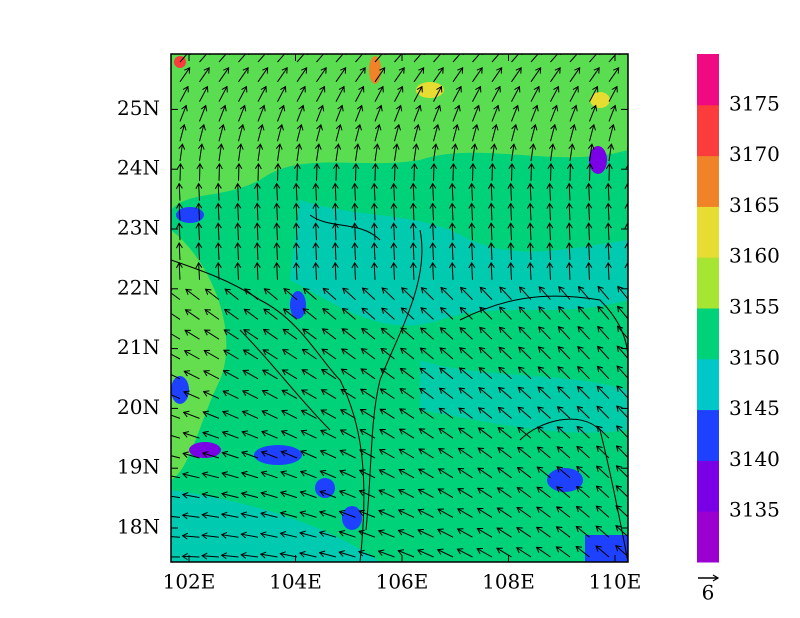  I want to click on lat-tick-label: 19N, so click(138, 467).